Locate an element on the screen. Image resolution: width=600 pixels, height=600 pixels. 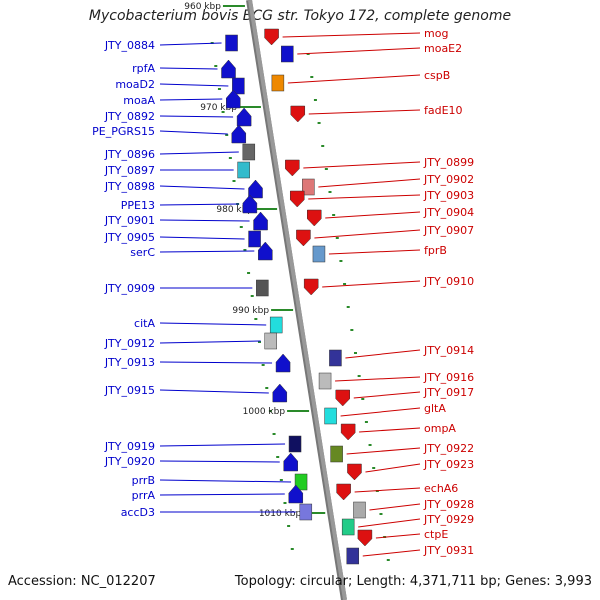
gene-label-glta: gltA is located at coordinates (435, 408).